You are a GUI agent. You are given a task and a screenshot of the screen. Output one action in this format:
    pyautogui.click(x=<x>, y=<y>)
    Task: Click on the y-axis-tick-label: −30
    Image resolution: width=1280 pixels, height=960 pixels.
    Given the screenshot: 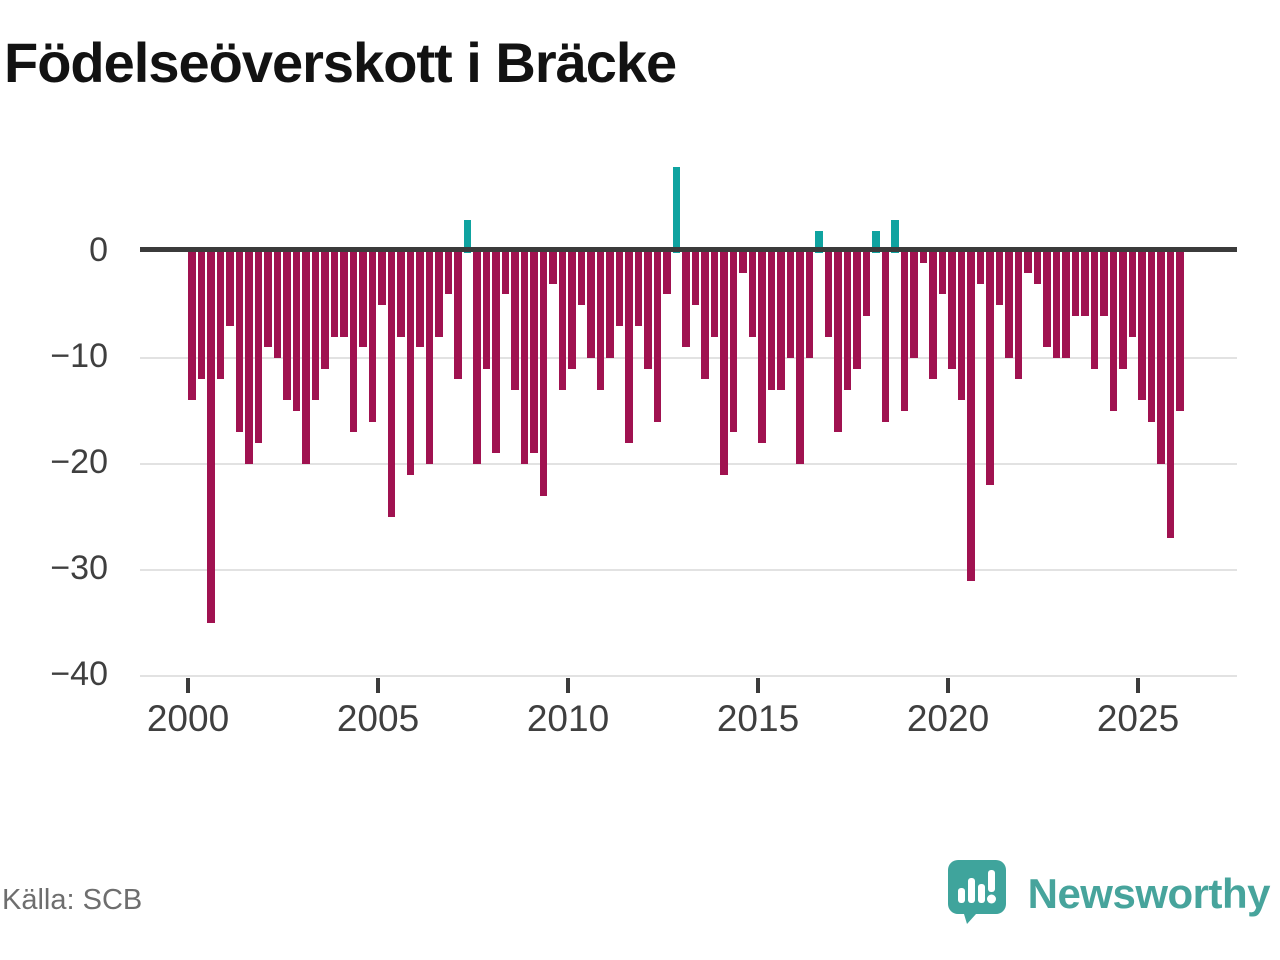 What is the action you would take?
    pyautogui.click(x=79, y=568)
    